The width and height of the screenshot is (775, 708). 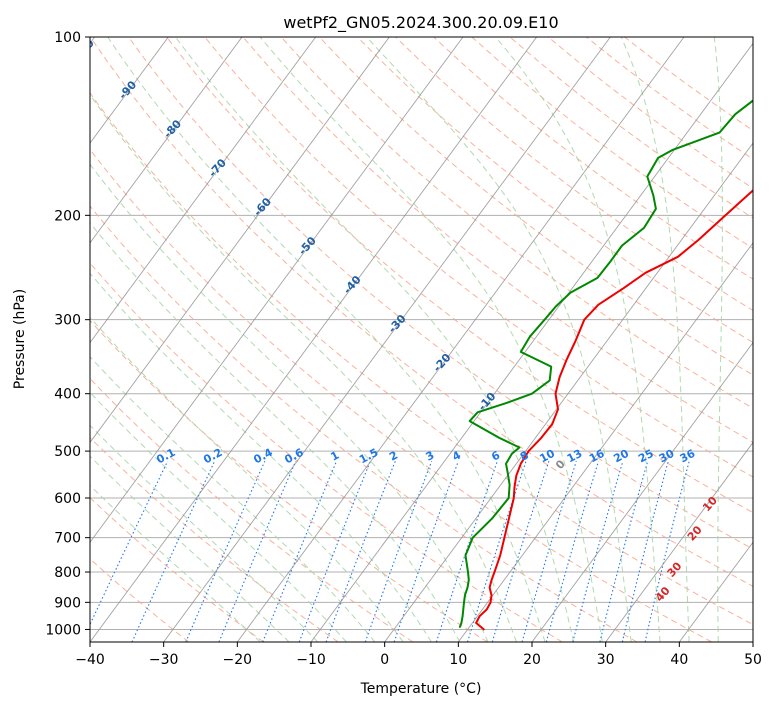 What do you see at coordinates (667, 456) in the screenshot?
I see `mixing-ratio-label: 30` at bounding box center [667, 456].